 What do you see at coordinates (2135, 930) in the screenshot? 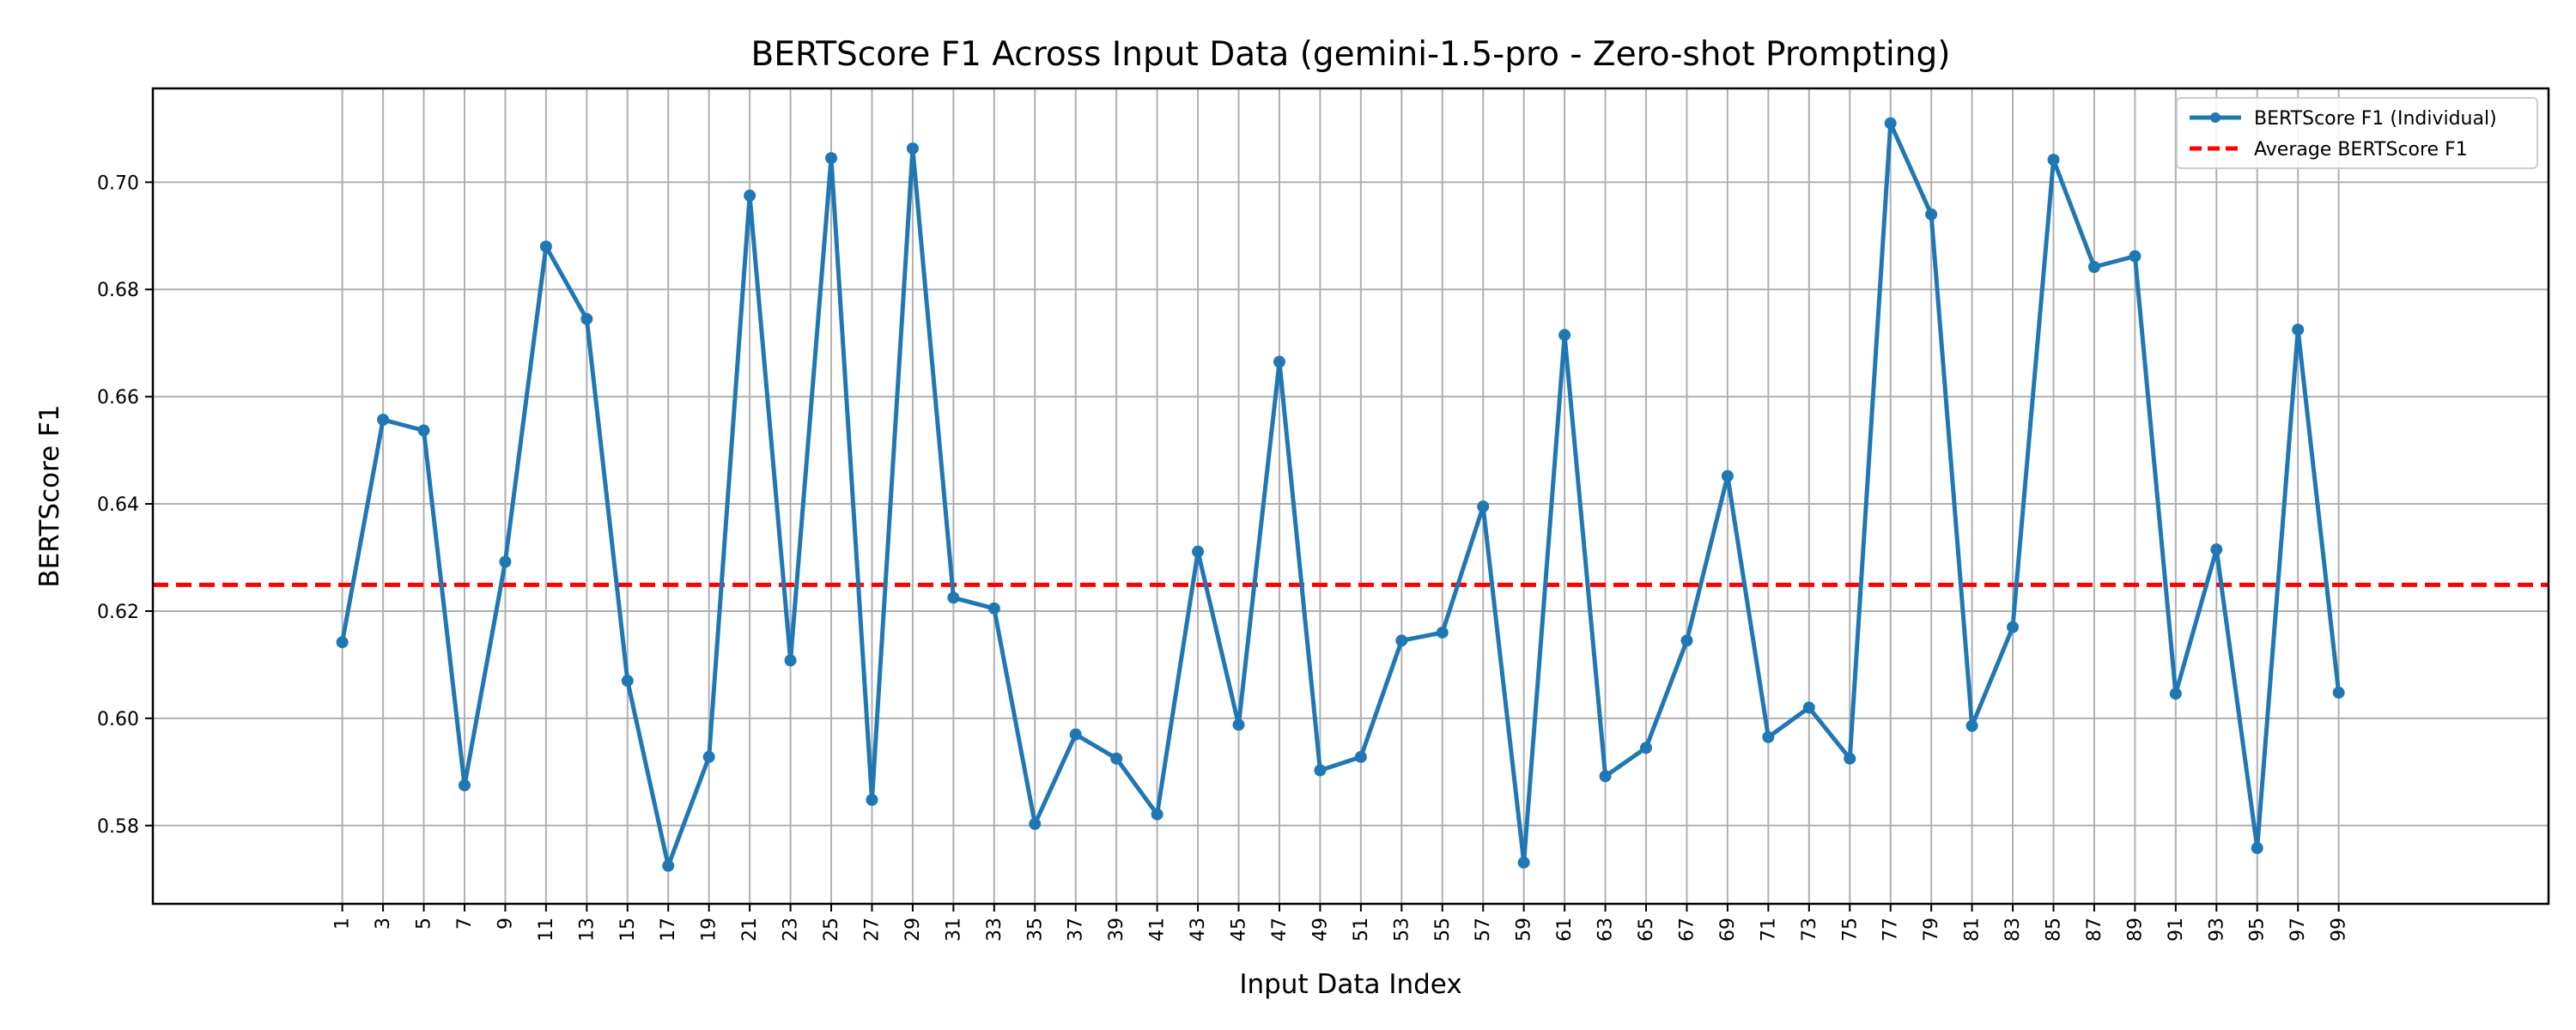
I see `x-tick-label: 89` at bounding box center [2135, 930].